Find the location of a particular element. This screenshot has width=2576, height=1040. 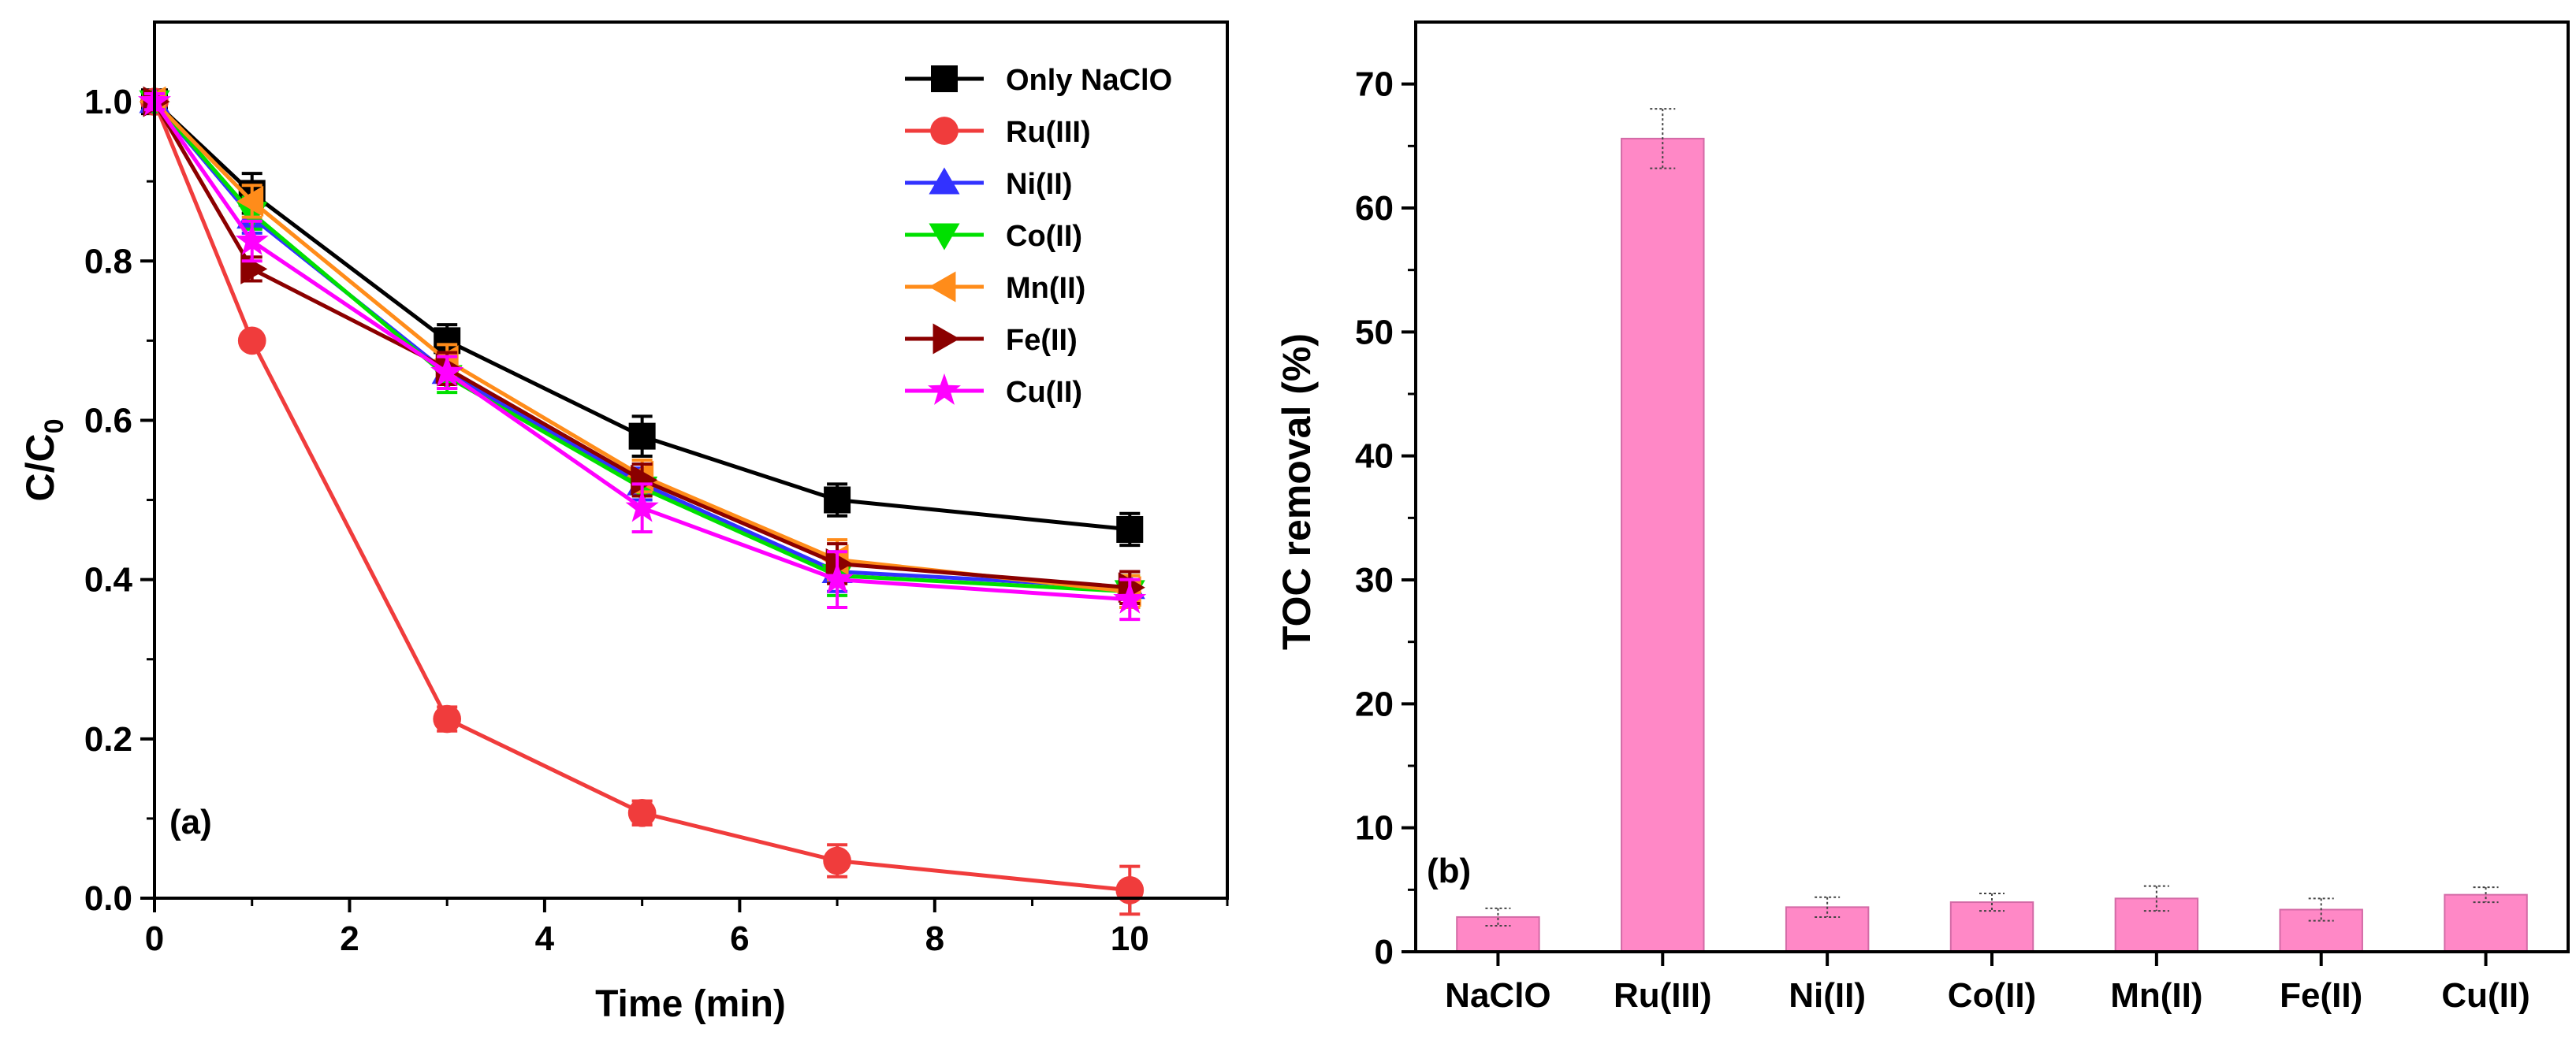

panel-b-y-tick-label: 50 is located at coordinates (1374, 332).